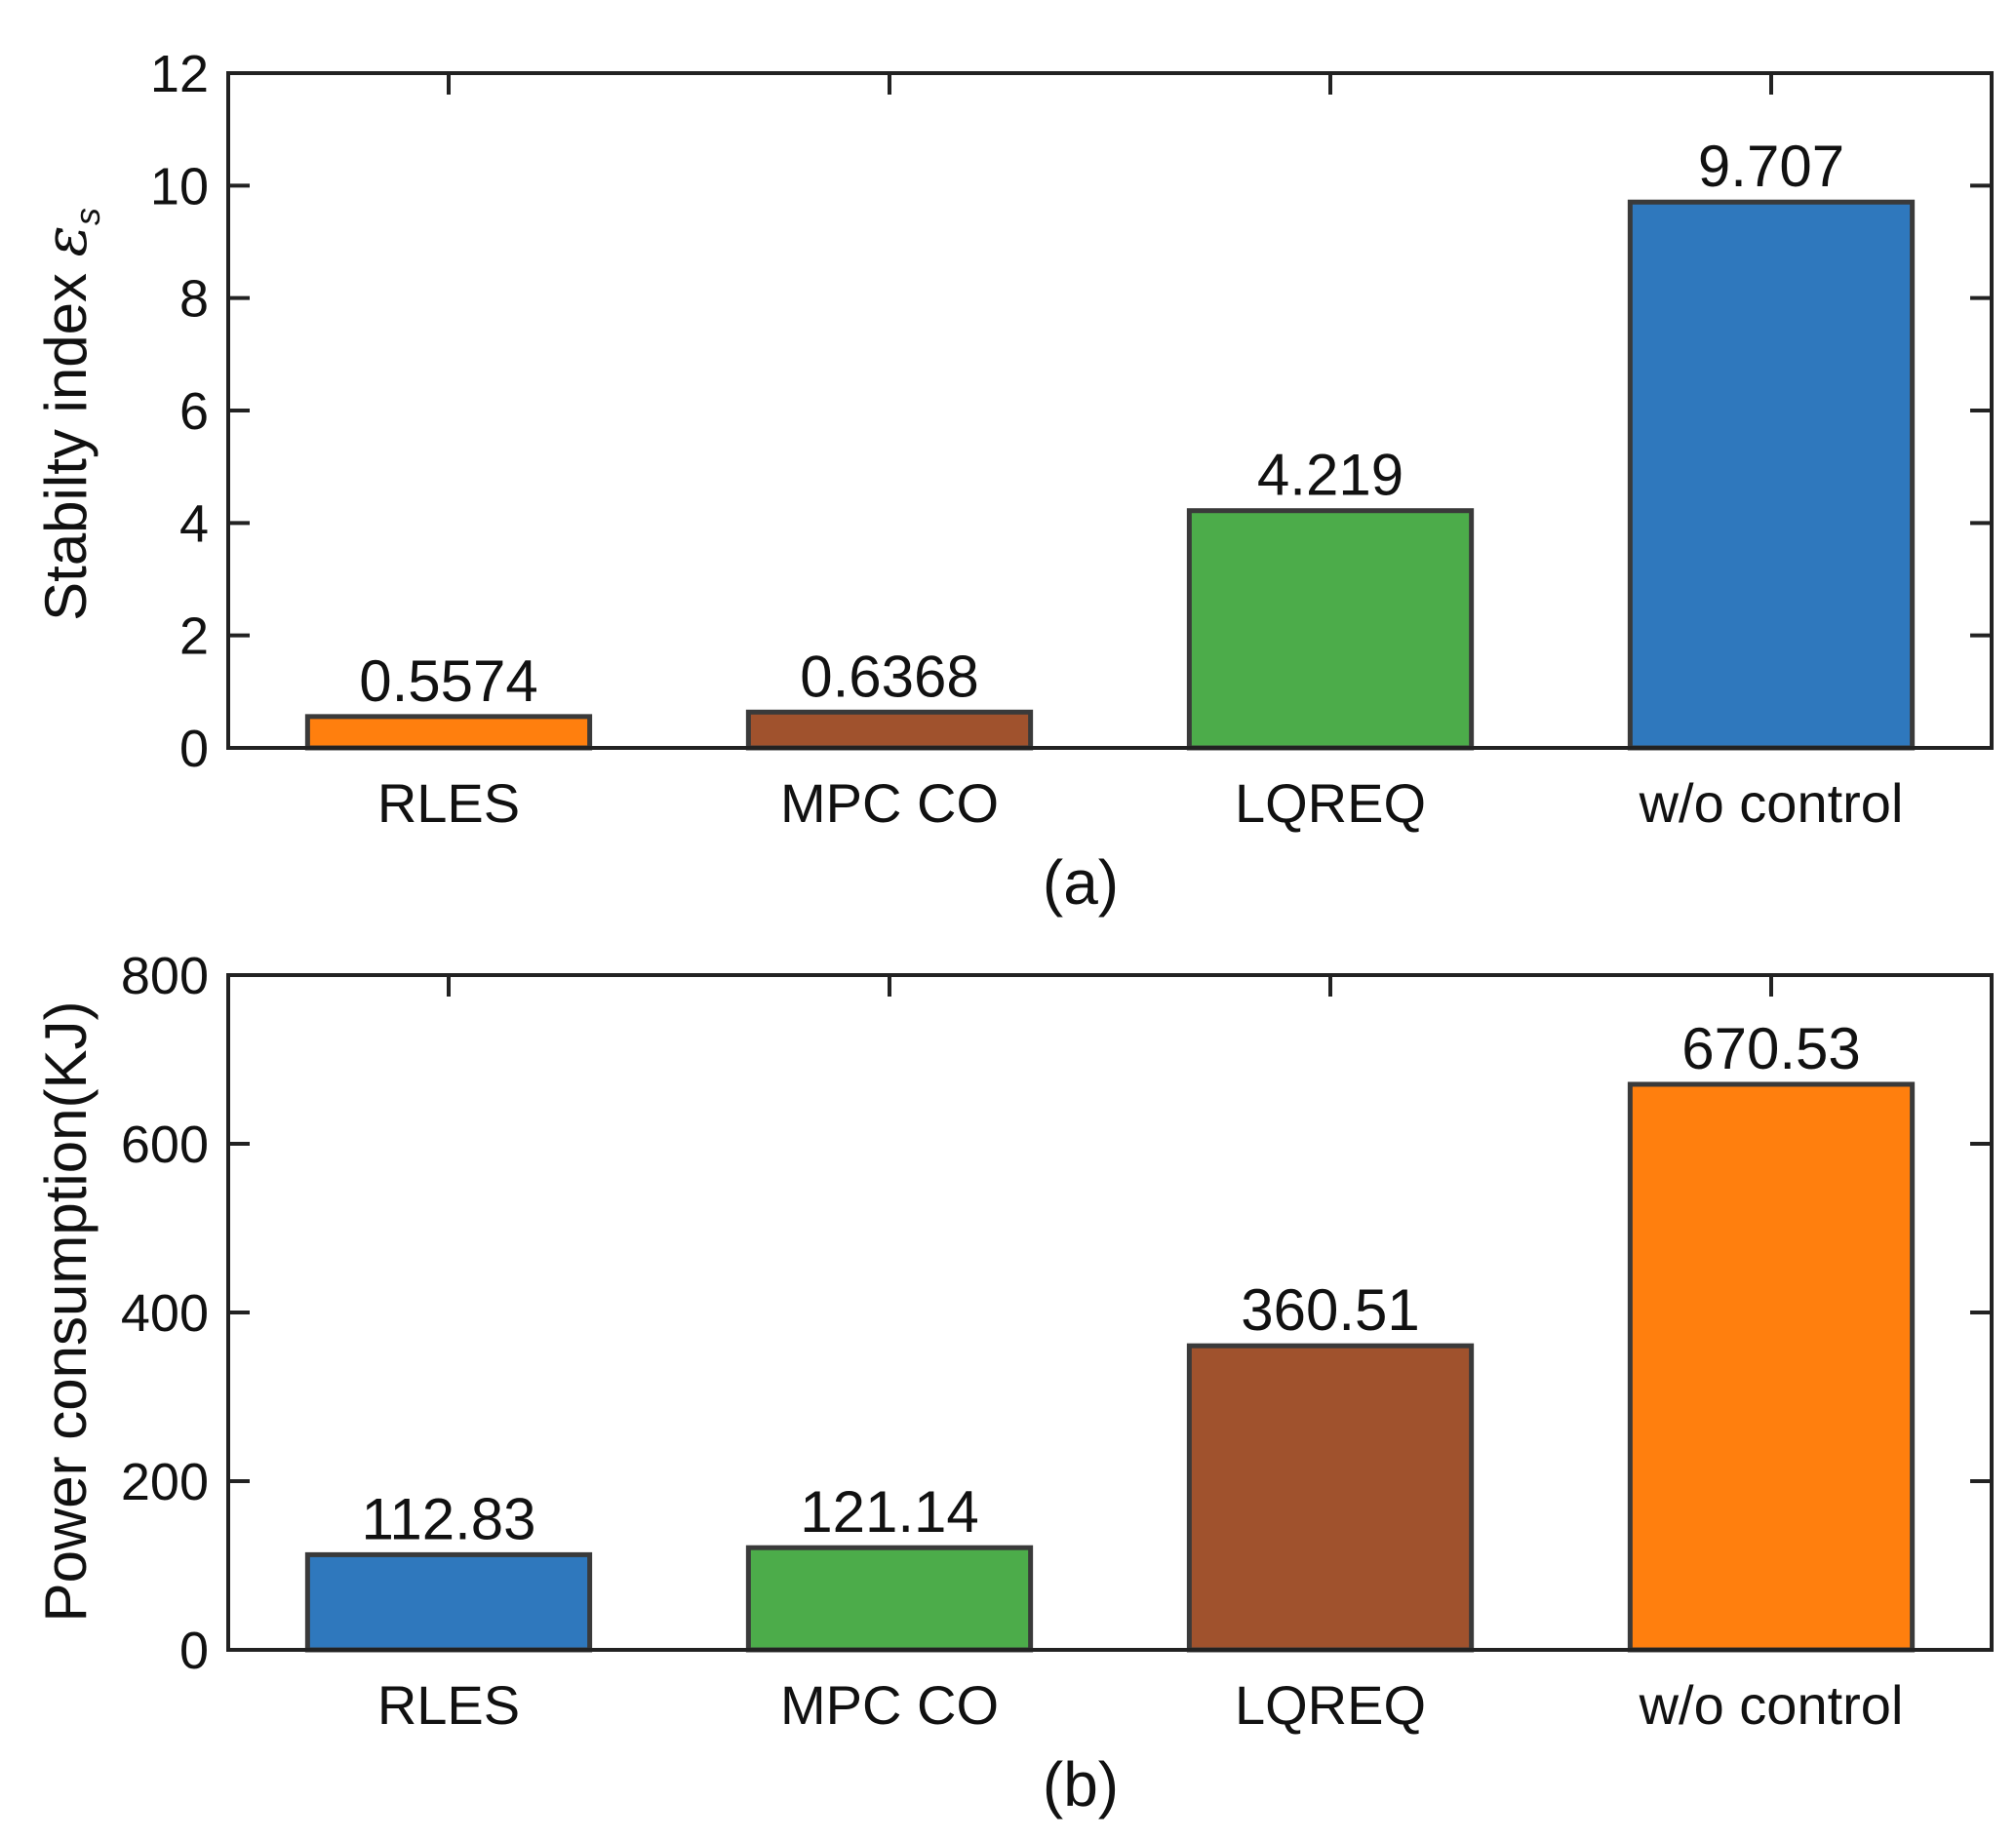 The image size is (2016, 1840). I want to click on panel-b-bar-lqreq, so click(1330, 1498).